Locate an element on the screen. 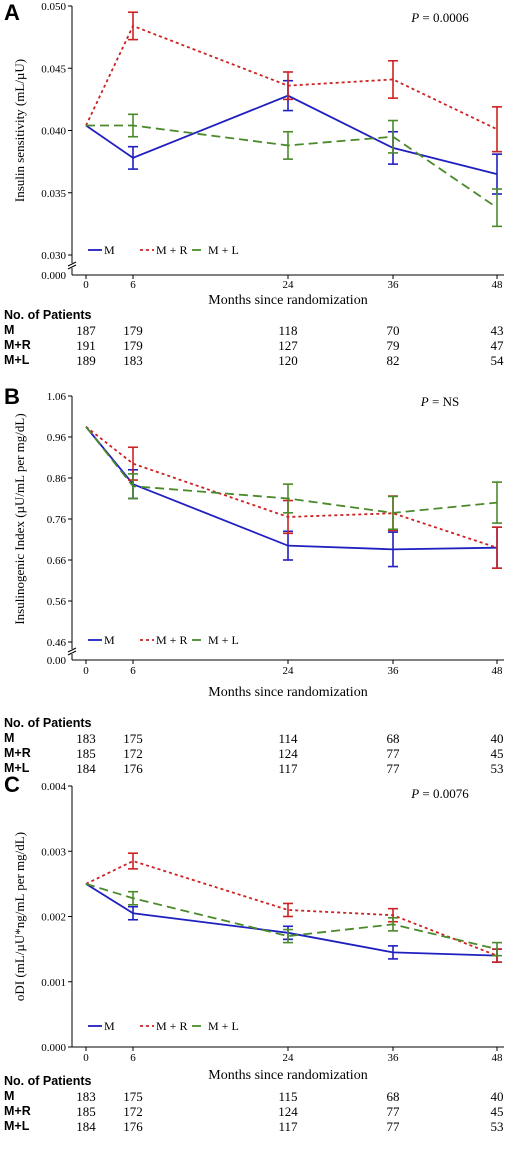  patients-count: 54 is located at coordinates (497, 360).